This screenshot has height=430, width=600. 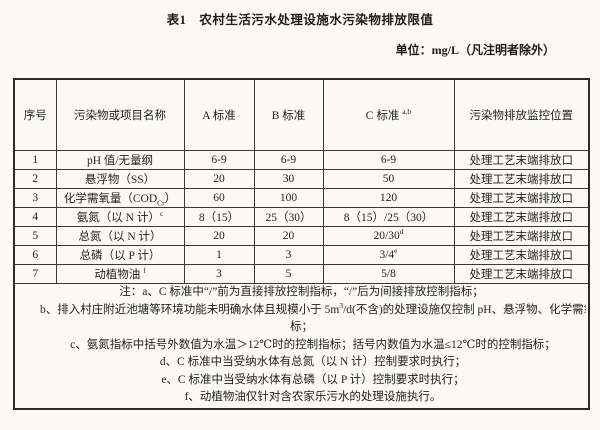 What do you see at coordinates (219, 254) in the screenshot?
I see `cell-std-a: 1` at bounding box center [219, 254].